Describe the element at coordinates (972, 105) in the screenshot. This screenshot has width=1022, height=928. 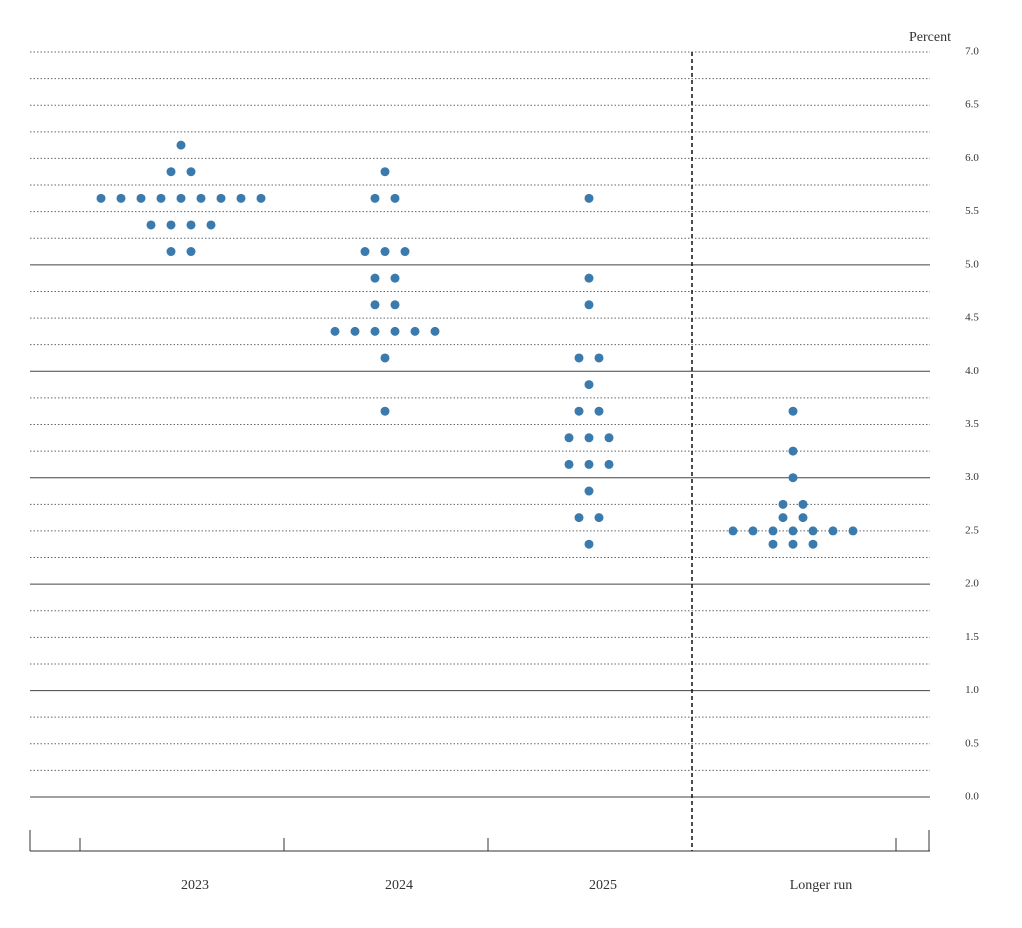
I see `y-tick-label: 6.5` at that location.